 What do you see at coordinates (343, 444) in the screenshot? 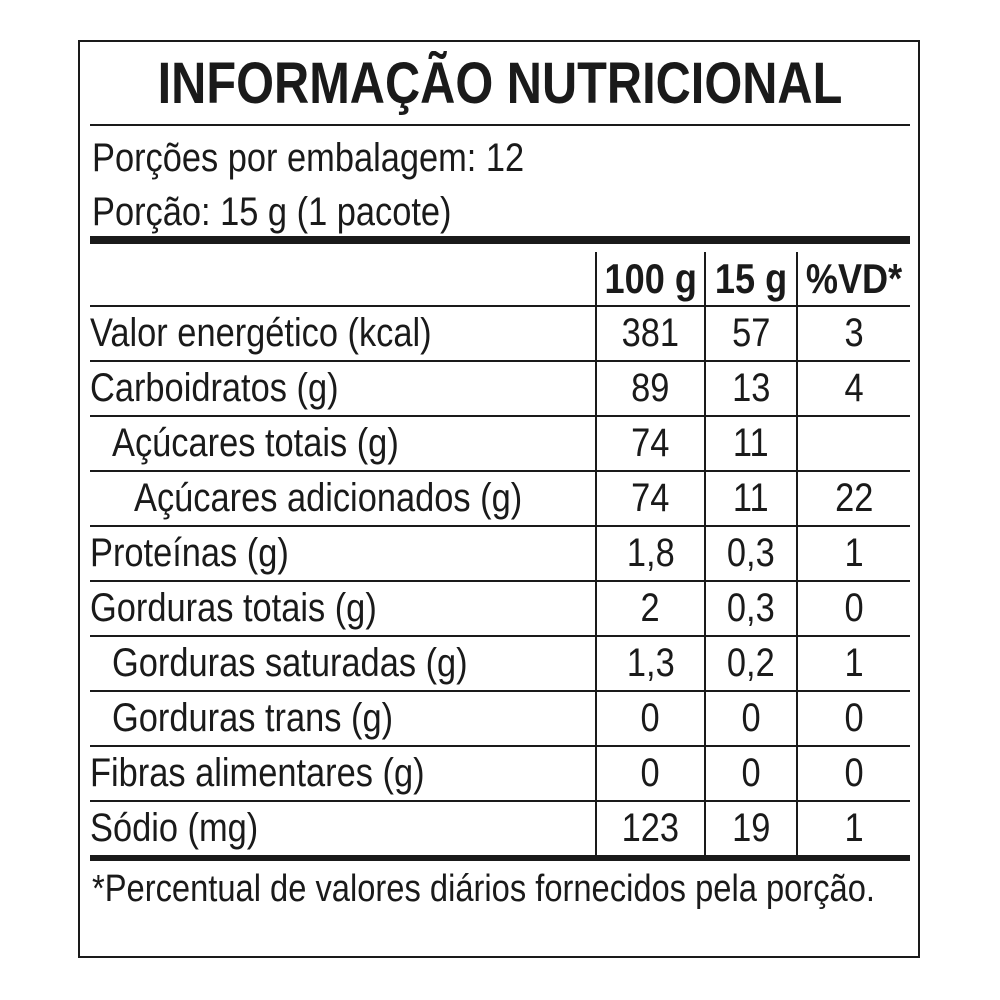
I see `nutrient-label: Açúcares totais (g)` at bounding box center [343, 444].